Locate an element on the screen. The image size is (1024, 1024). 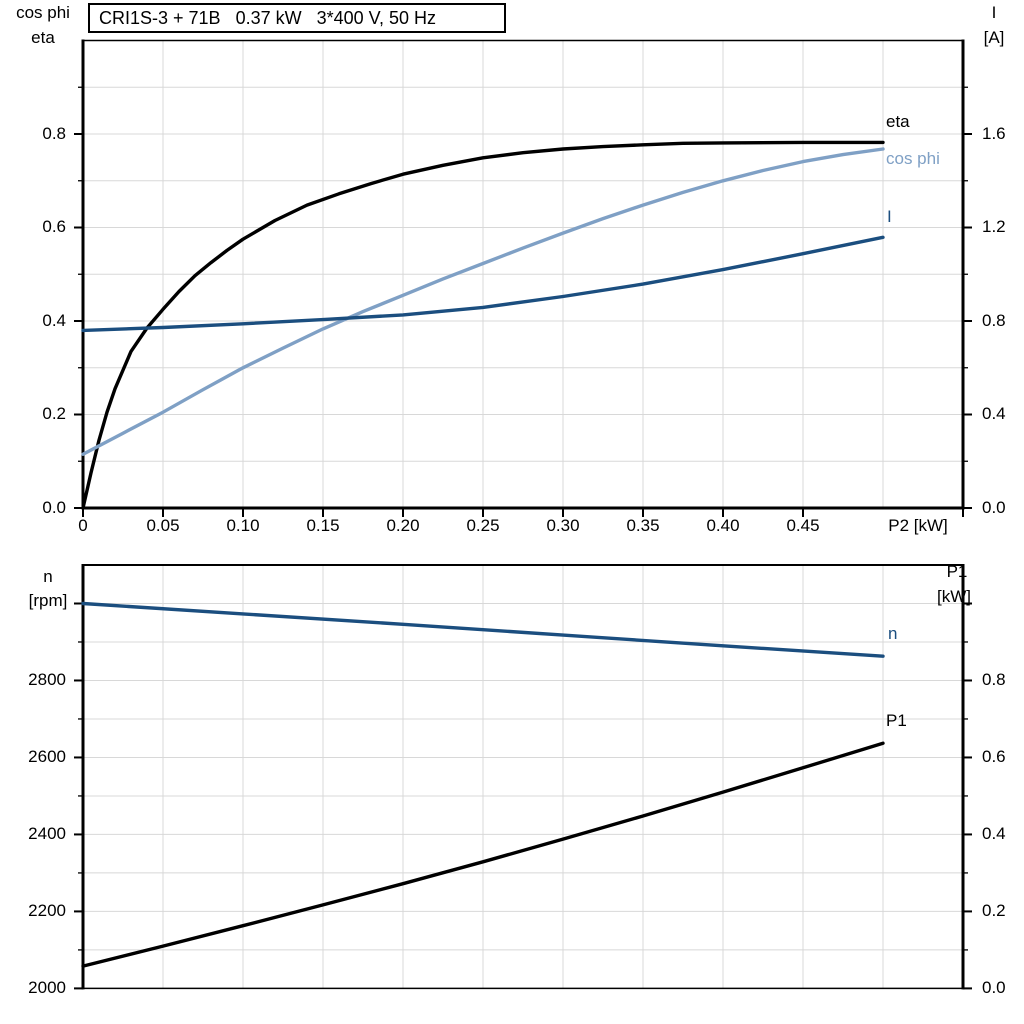
cos-phi-curve-label: cos phi is located at coordinates (913, 158).